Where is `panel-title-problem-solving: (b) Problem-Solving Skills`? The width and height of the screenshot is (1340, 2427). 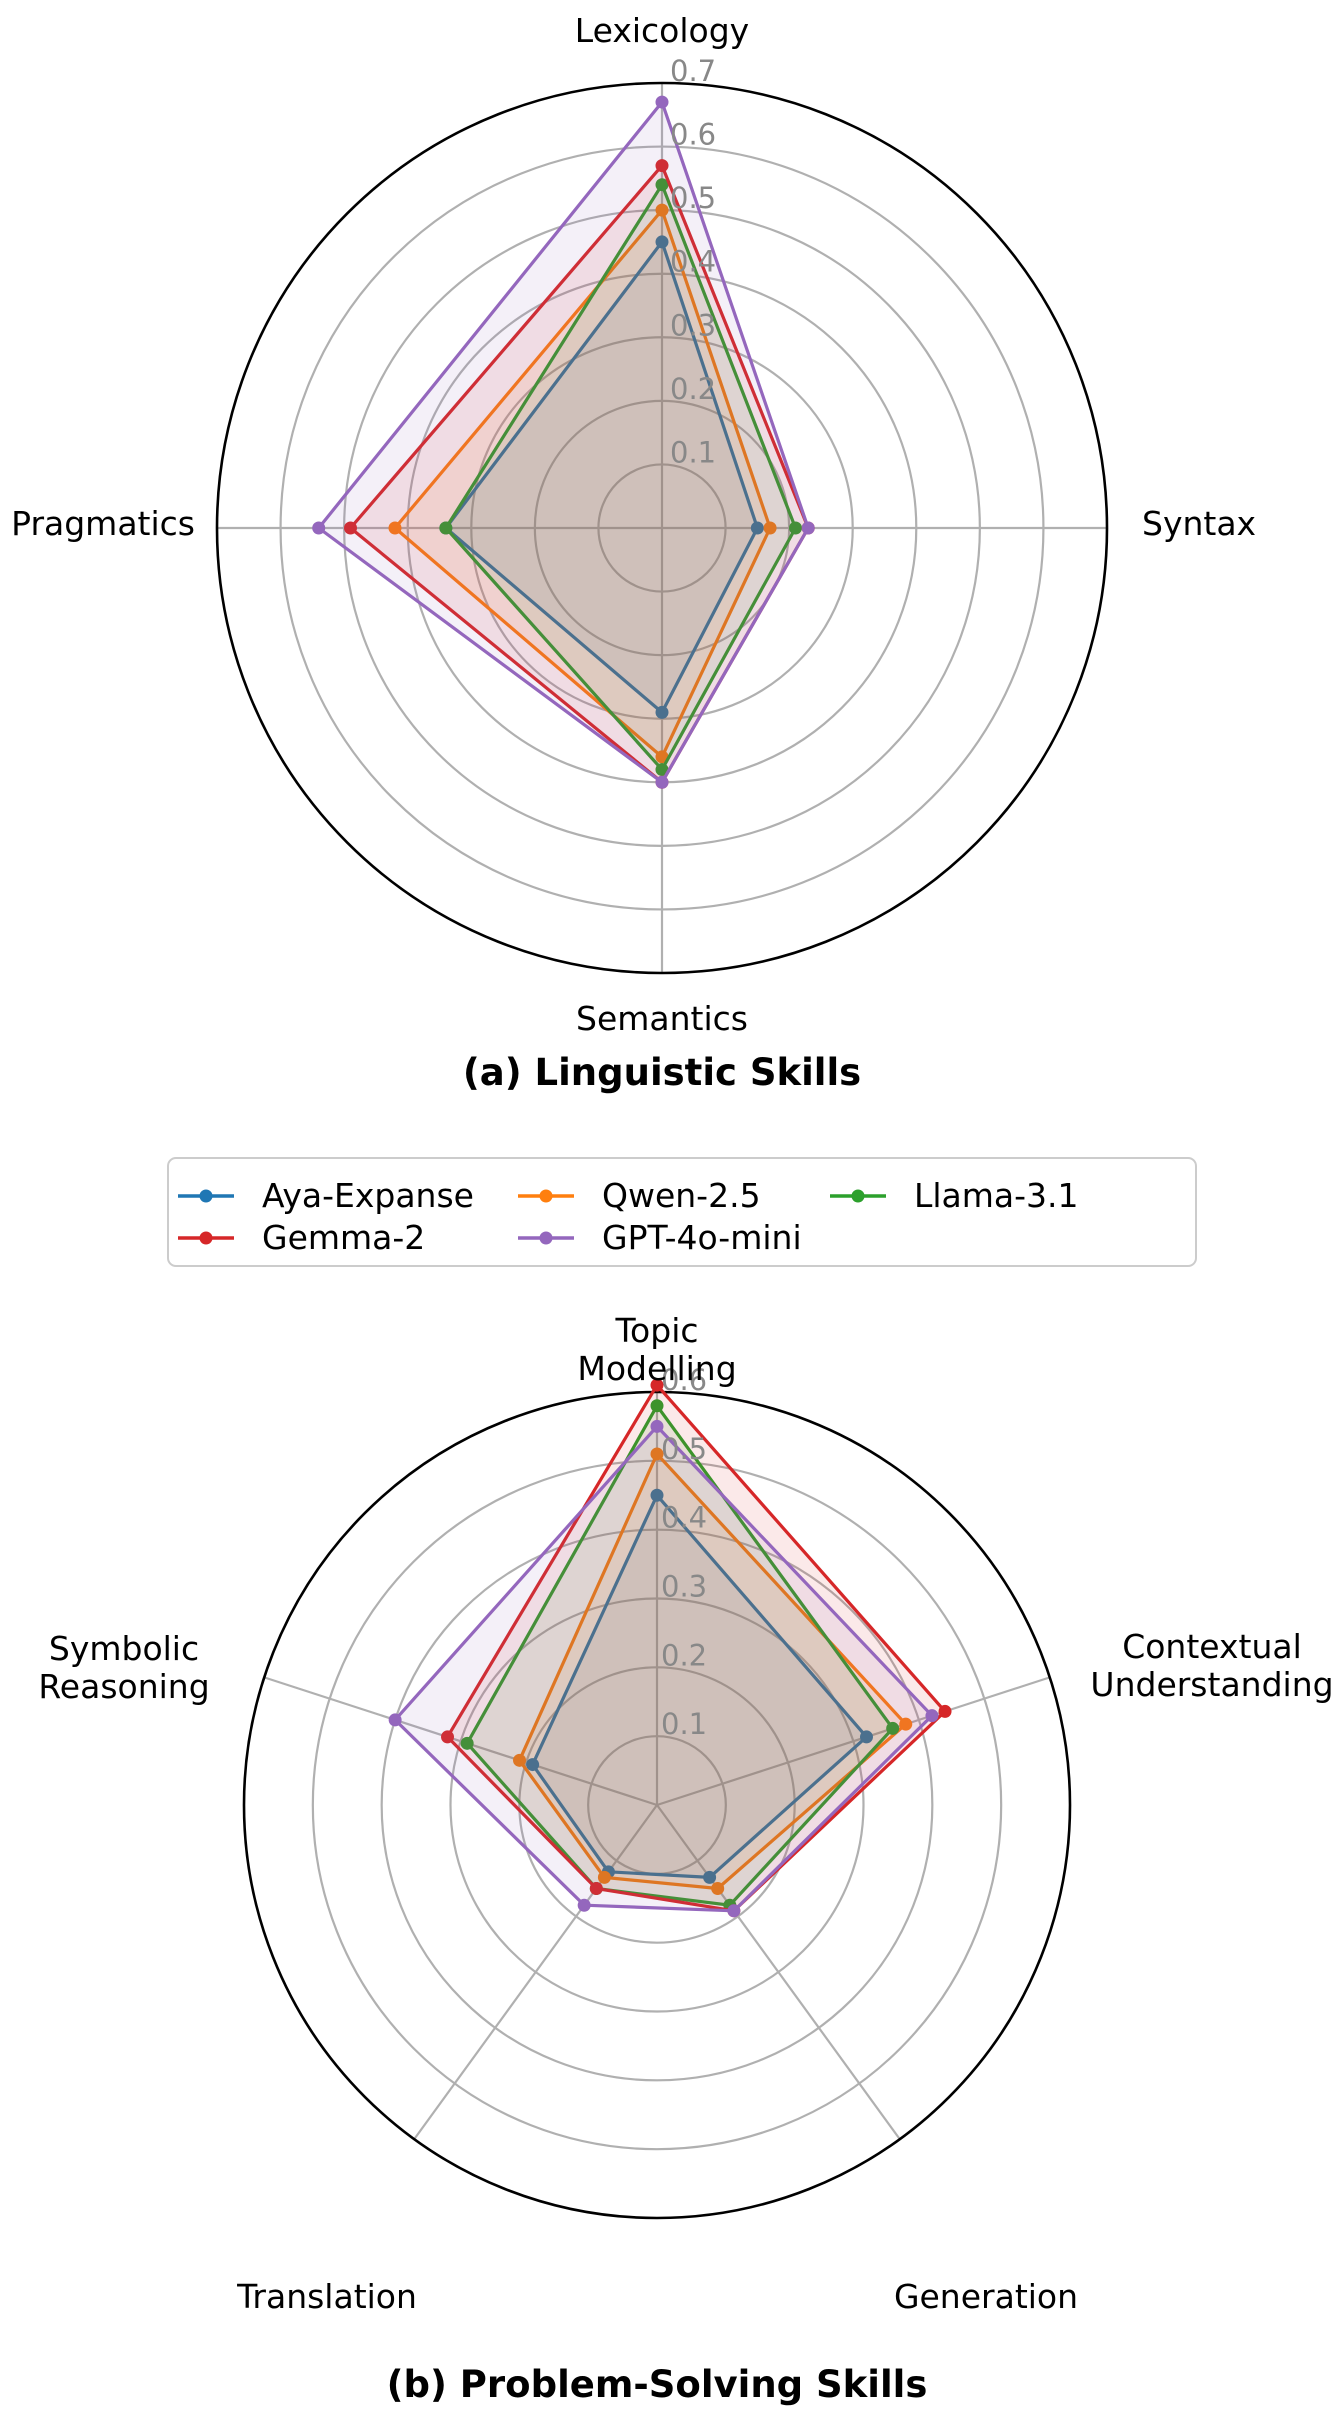 panel-title-problem-solving: (b) Problem-Solving Skills is located at coordinates (657, 2384).